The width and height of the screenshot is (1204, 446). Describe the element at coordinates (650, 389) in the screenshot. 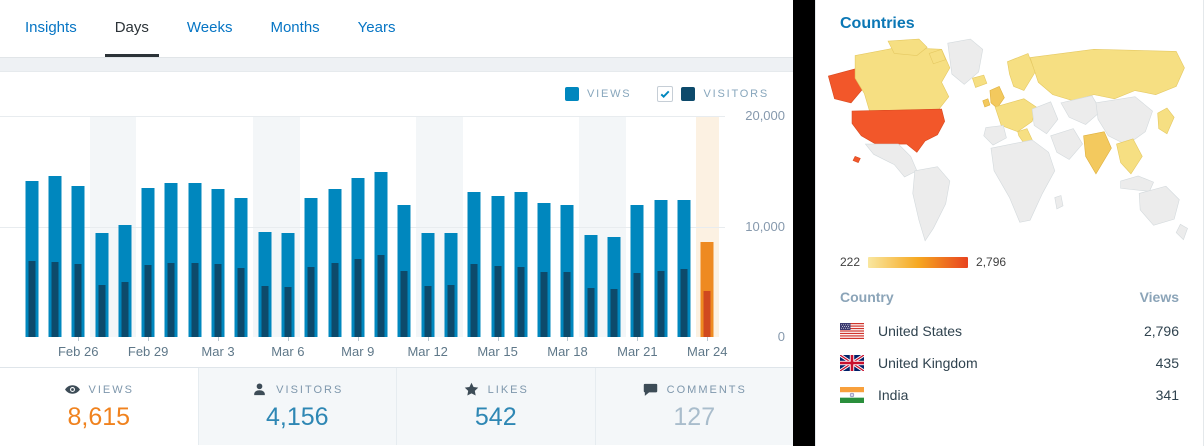

I see `comment-icon` at that location.